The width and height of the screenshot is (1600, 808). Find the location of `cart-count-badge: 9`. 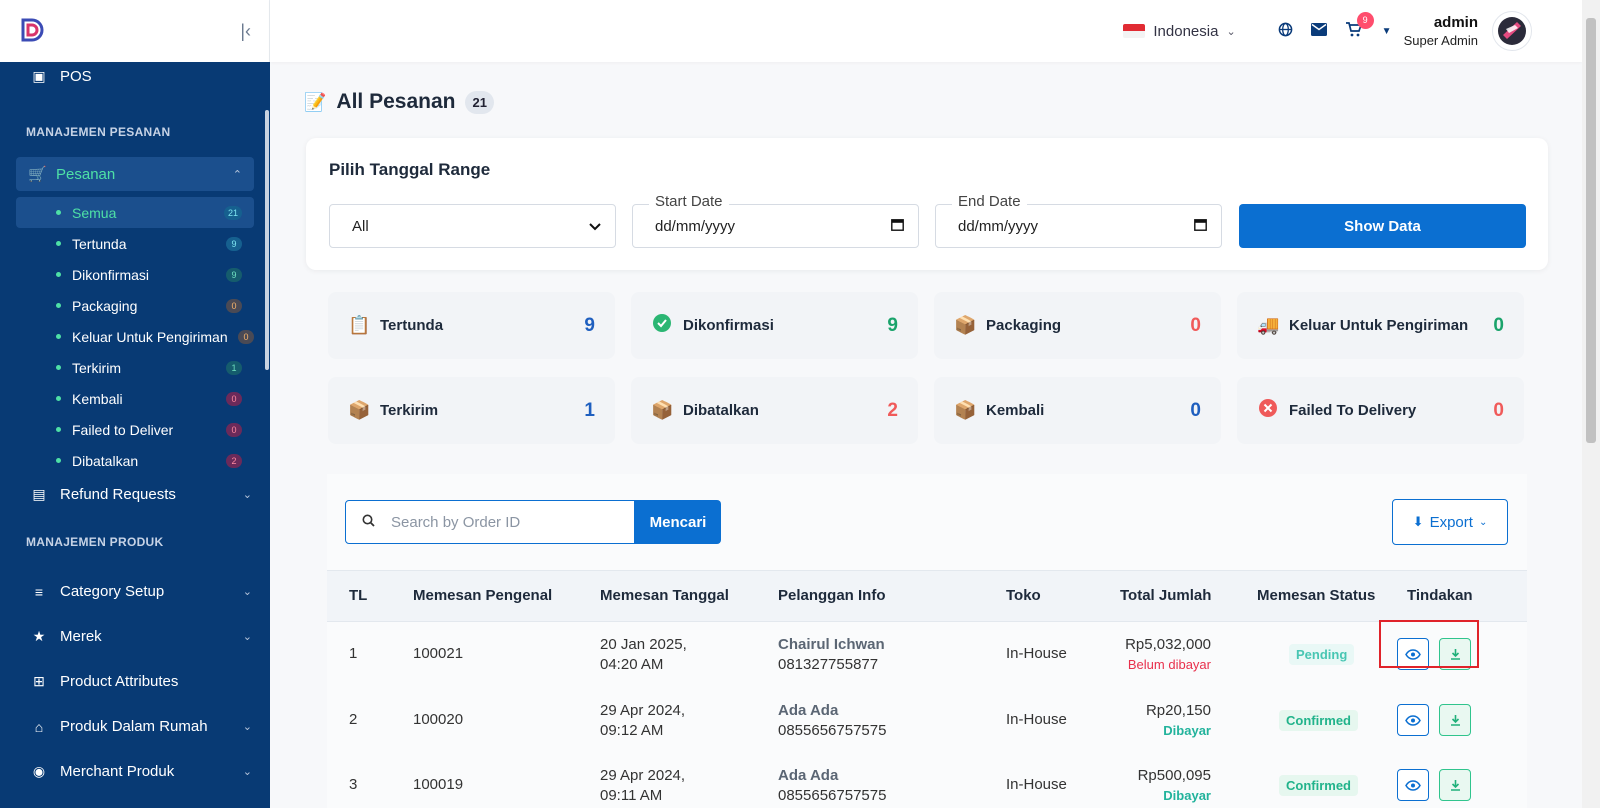

cart-count-badge: 9 is located at coordinates (1365, 20).